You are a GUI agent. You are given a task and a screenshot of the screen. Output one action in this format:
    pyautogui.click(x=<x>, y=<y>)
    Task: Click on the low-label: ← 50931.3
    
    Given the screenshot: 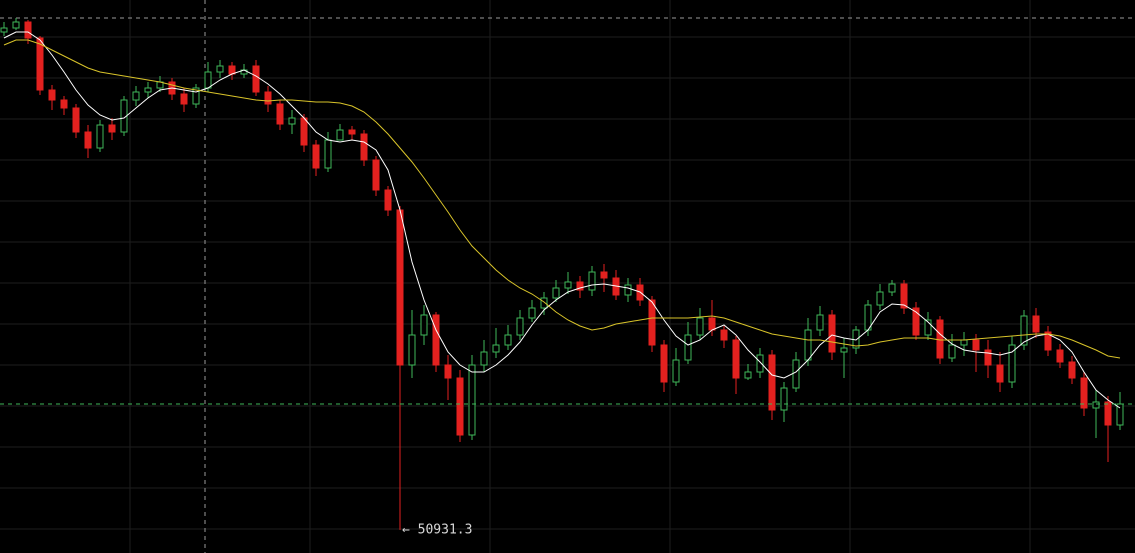 What is the action you would take?
    pyautogui.click(x=437, y=529)
    